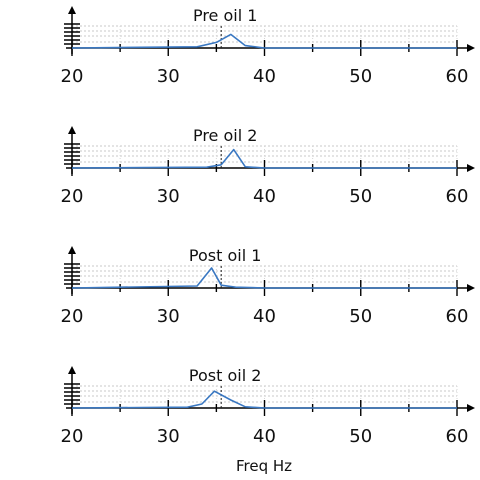 The height and width of the screenshot is (480, 480). Describe the element at coordinates (225, 255) in the screenshot. I see `panel-title: Post oil 1` at that location.